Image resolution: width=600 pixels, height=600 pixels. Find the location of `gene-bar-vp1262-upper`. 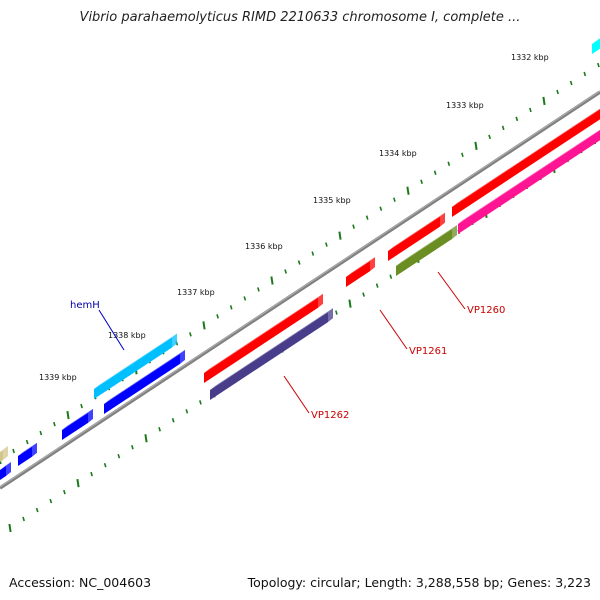

gene-bar-vp1262-upper is located at coordinates (263, 338).